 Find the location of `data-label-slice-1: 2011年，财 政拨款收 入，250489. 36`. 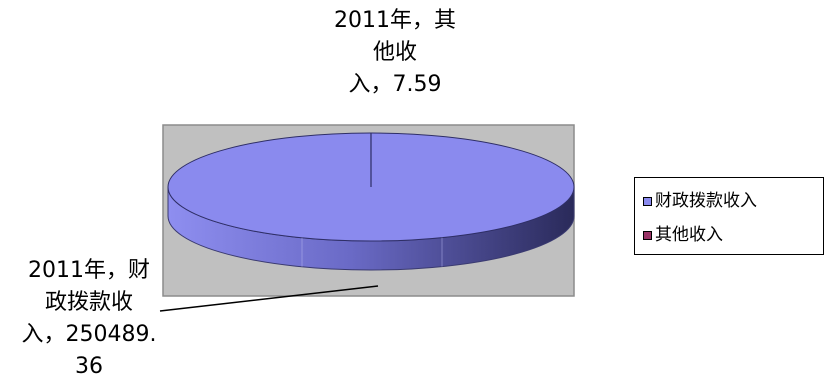

data-label-slice-1: 2011年，财 政拨款收 入，250489. 36 is located at coordinates (89, 318).